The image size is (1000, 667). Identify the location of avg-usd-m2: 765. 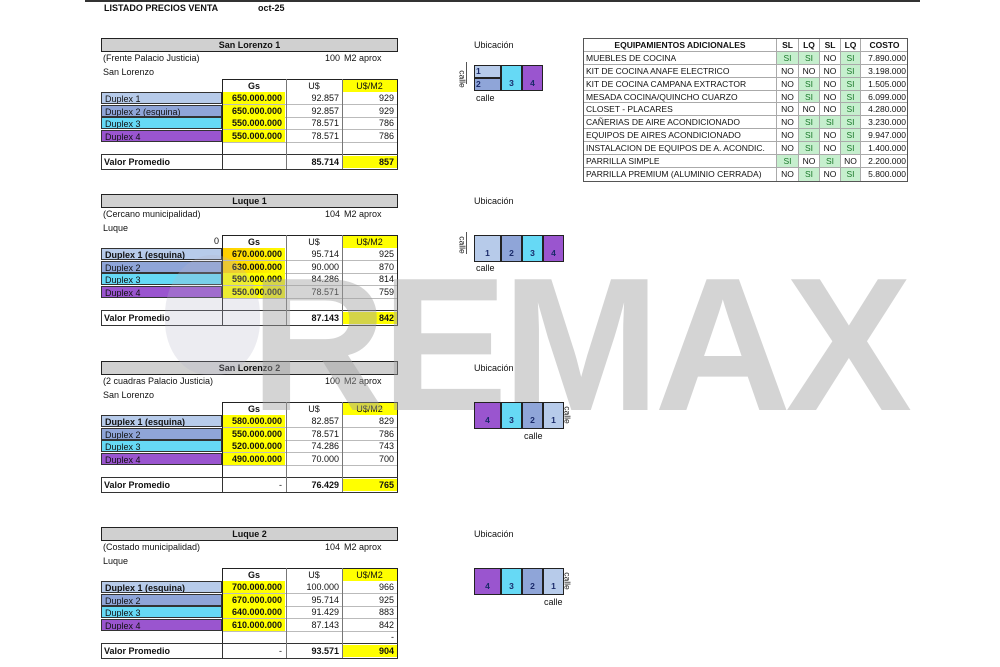
(369, 485).